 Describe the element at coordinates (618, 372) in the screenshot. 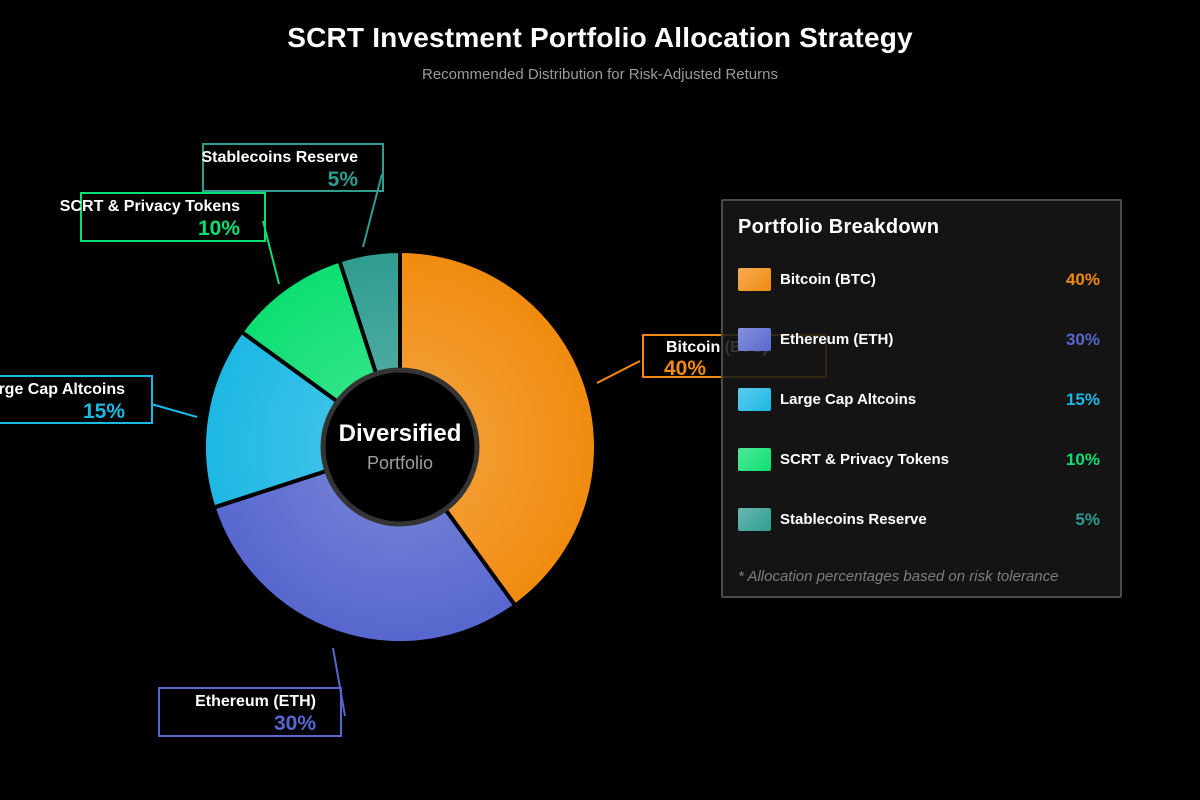

I see `callout-line-bitcoin-btc` at that location.